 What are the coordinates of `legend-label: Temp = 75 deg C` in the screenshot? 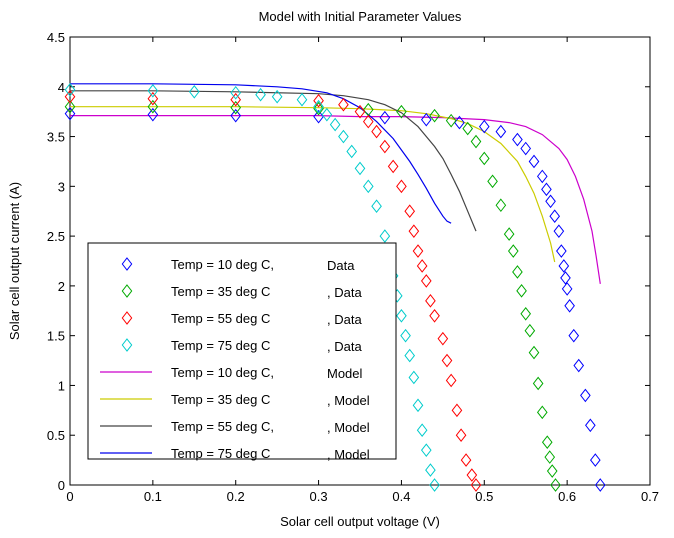 It's located at (220, 345).